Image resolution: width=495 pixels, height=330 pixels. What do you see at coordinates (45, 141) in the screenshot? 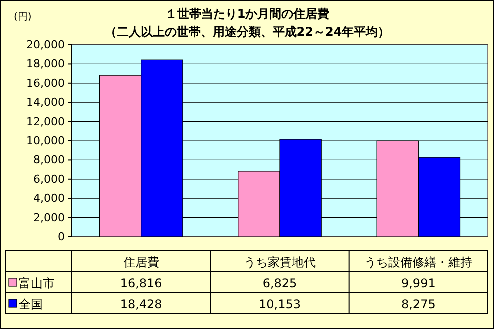
I see `y-tick-label: 10,000` at bounding box center [45, 141].